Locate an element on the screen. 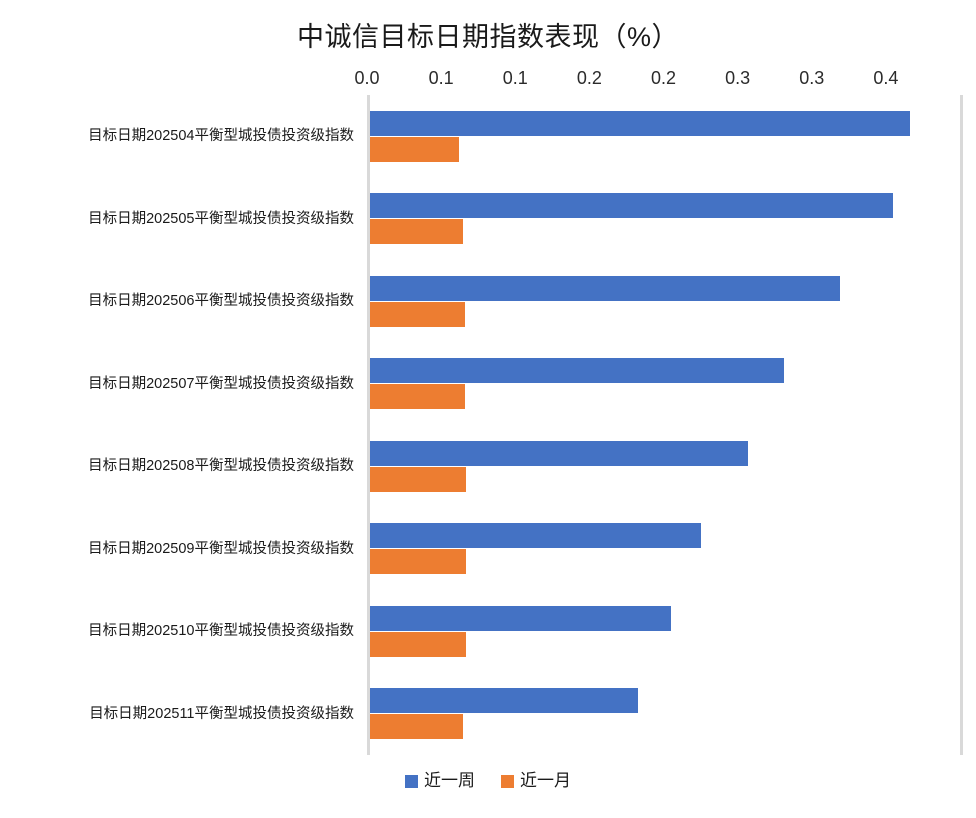  x-axis-tick-3: 0.2 is located at coordinates (589, 78).